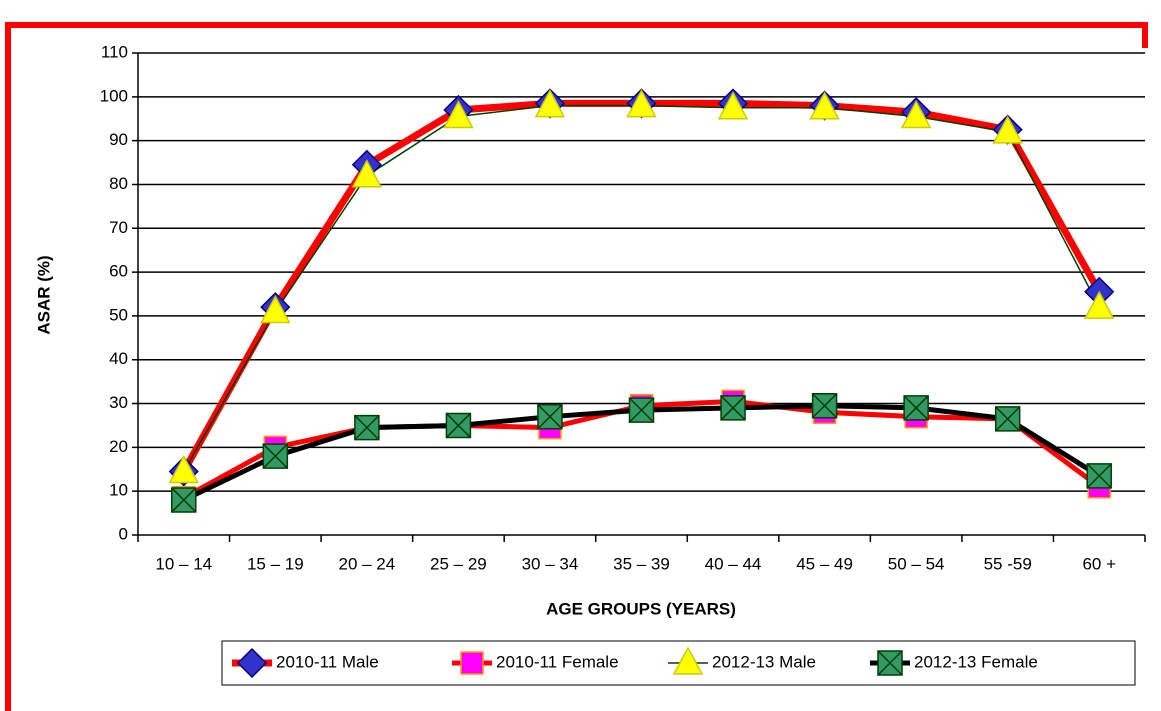  Describe the element at coordinates (118, 139) in the screenshot. I see `y-tick-label: 90` at that location.